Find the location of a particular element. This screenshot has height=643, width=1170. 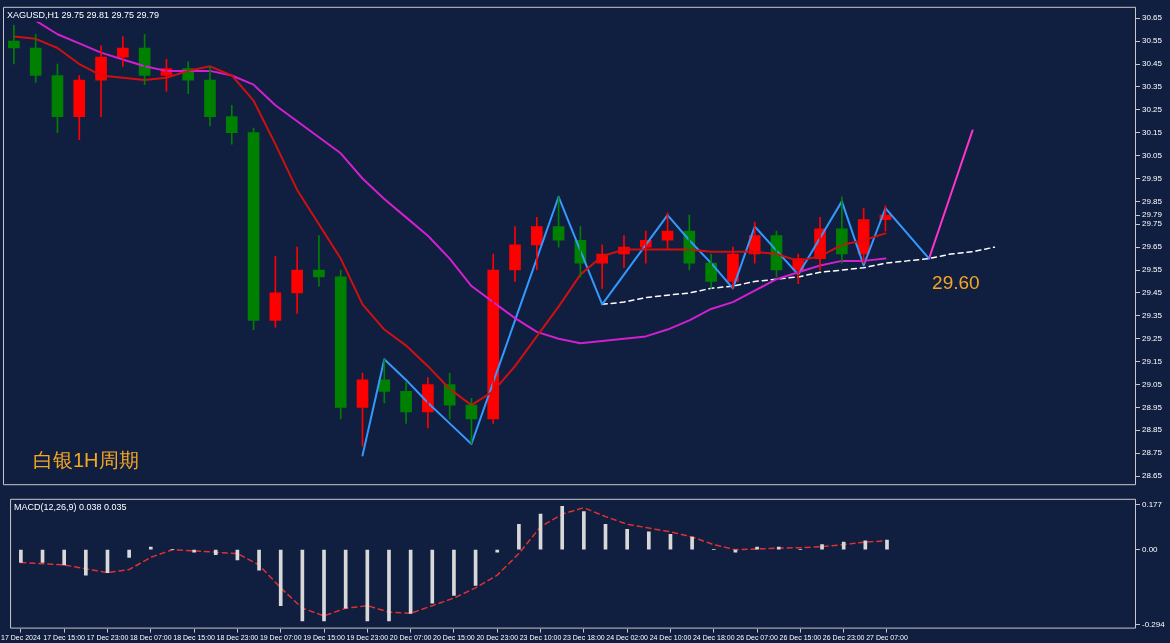

y-tick-label: 29.85 is located at coordinates (1152, 201).